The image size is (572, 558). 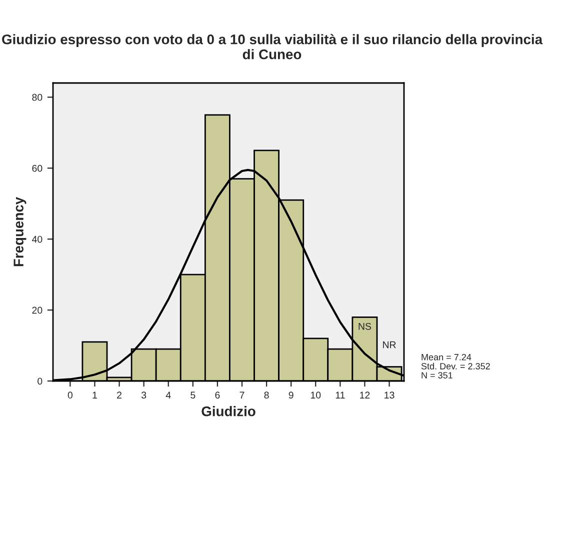 I want to click on annotation: NR, so click(x=389, y=344).